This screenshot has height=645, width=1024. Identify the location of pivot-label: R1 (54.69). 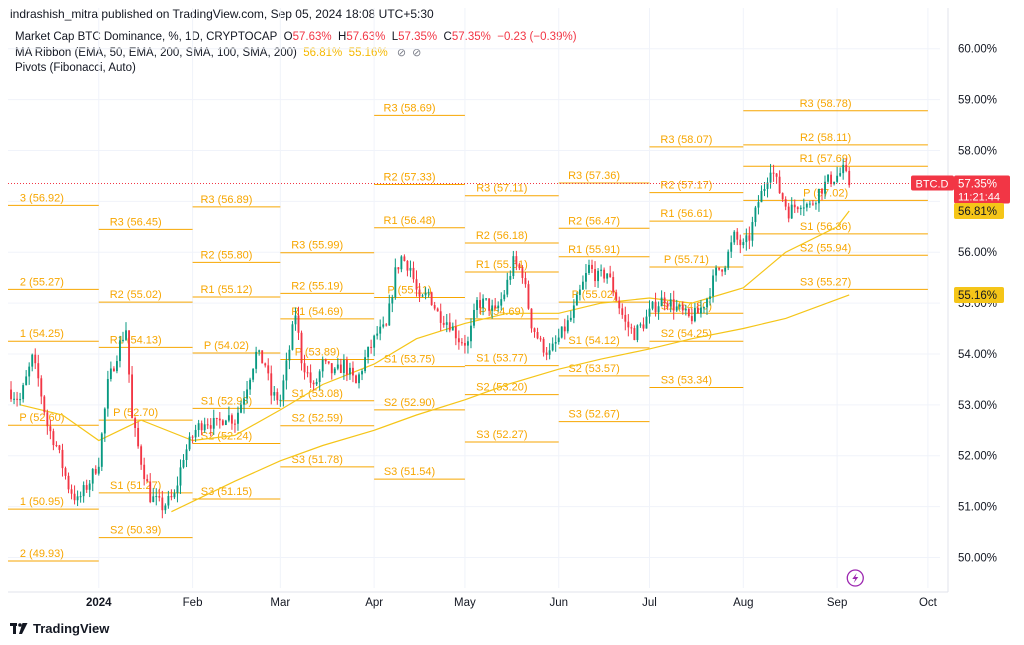
(317, 312).